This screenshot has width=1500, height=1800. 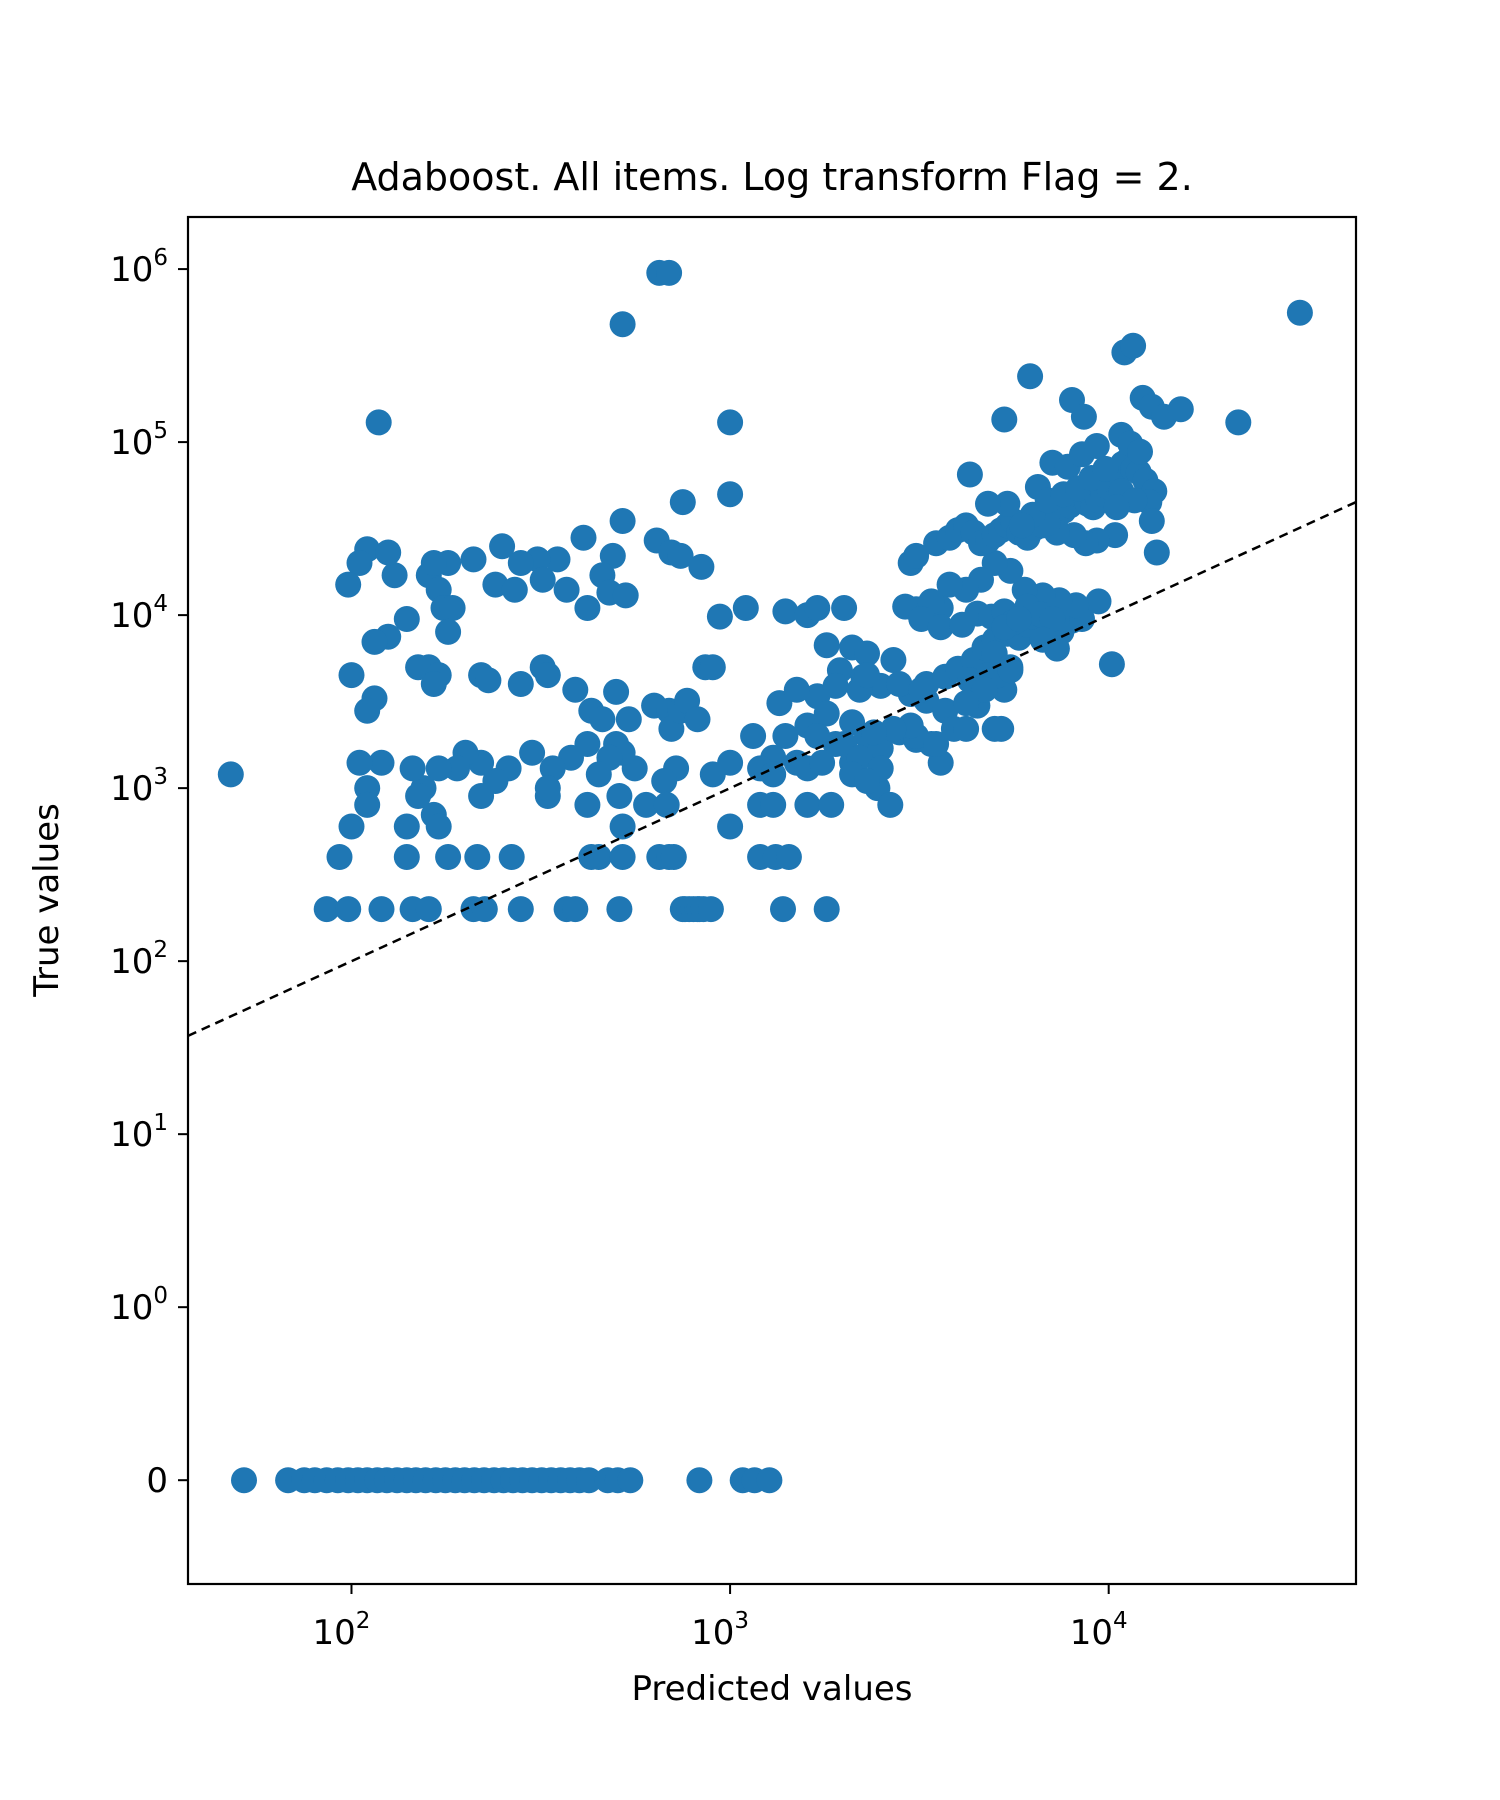 I want to click on y-axis-label: True values, so click(x=47, y=900).